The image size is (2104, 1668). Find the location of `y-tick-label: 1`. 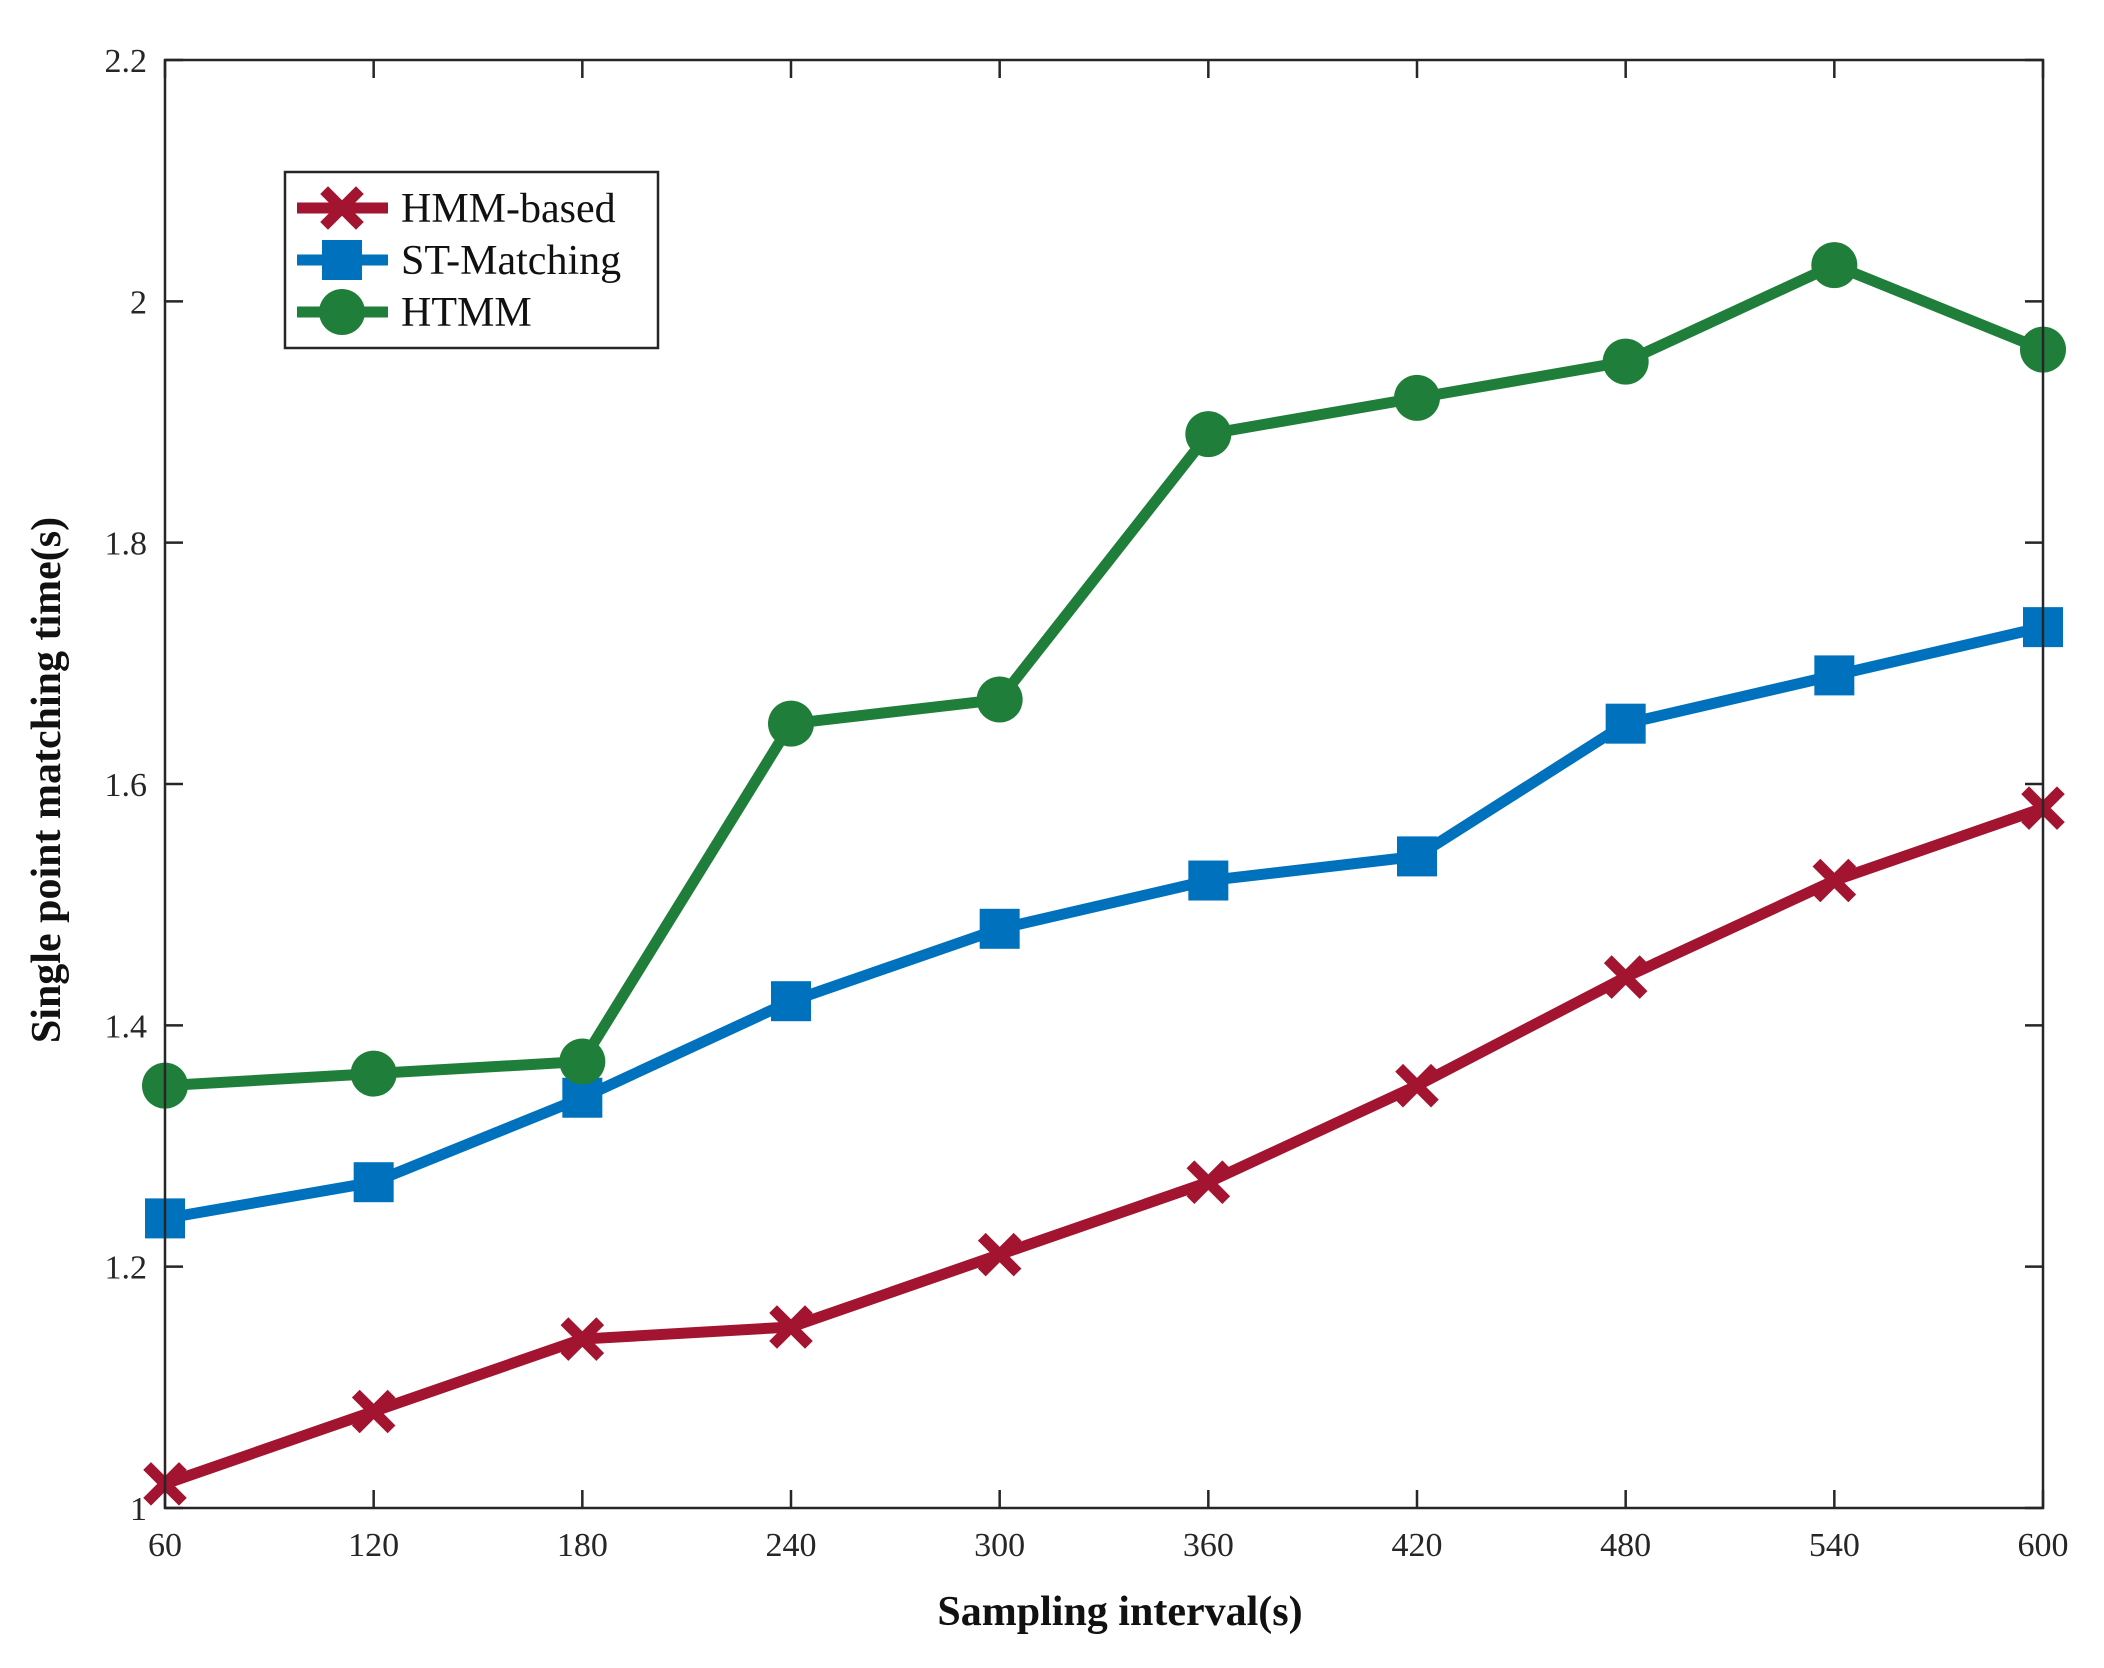

y-tick-label: 1 is located at coordinates (138, 1509).